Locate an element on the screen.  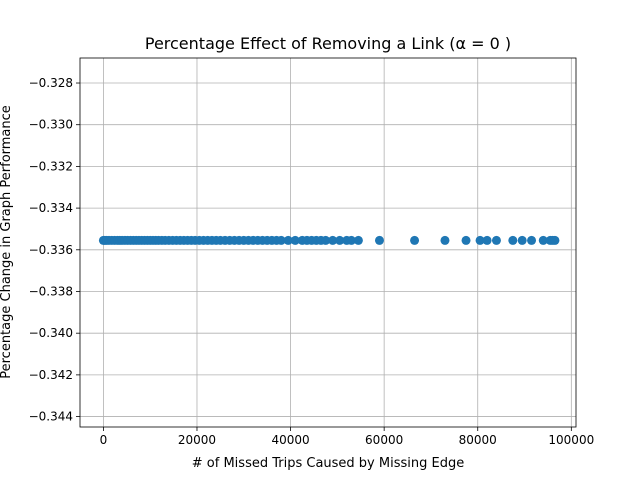
x-tick-label: 100000 is located at coordinates (571, 440).